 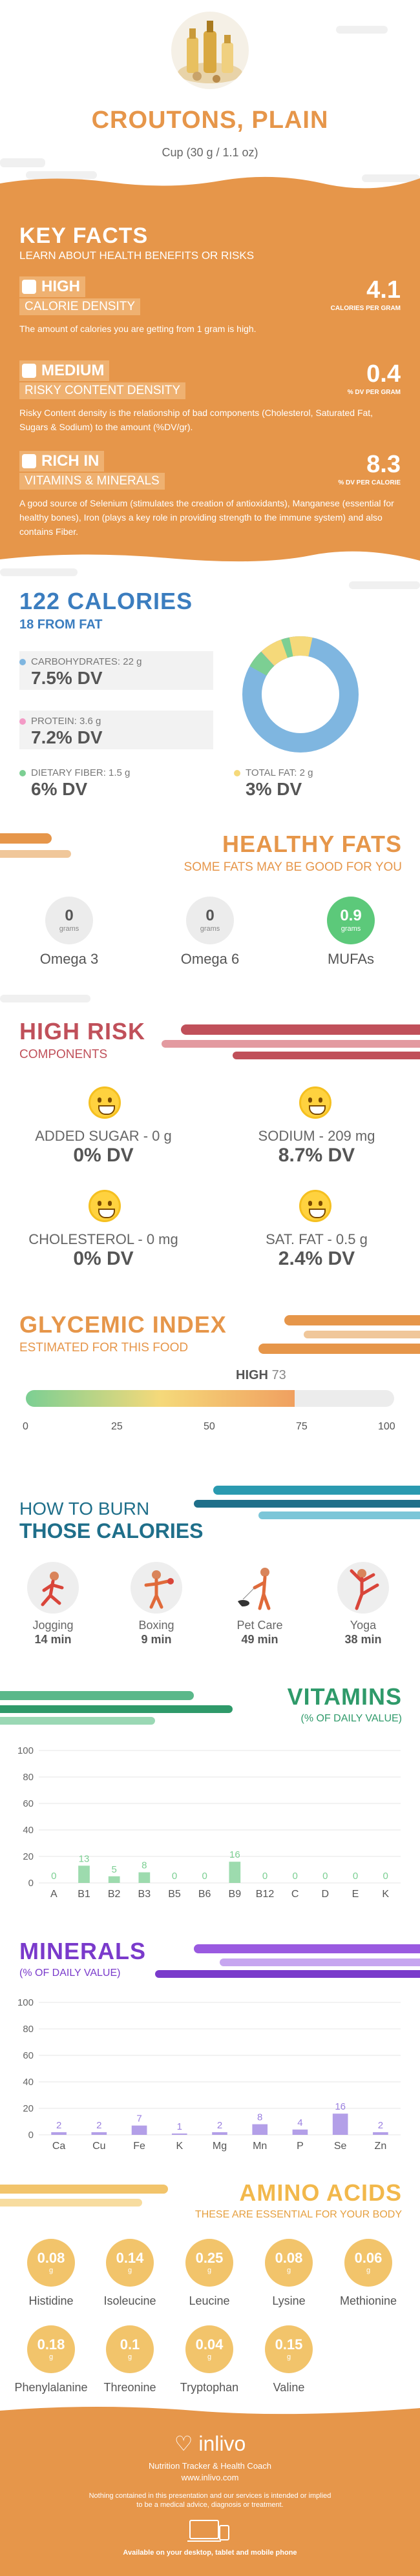 What do you see at coordinates (29, 2108) in the screenshot?
I see `y-tick-label: 20` at bounding box center [29, 2108].